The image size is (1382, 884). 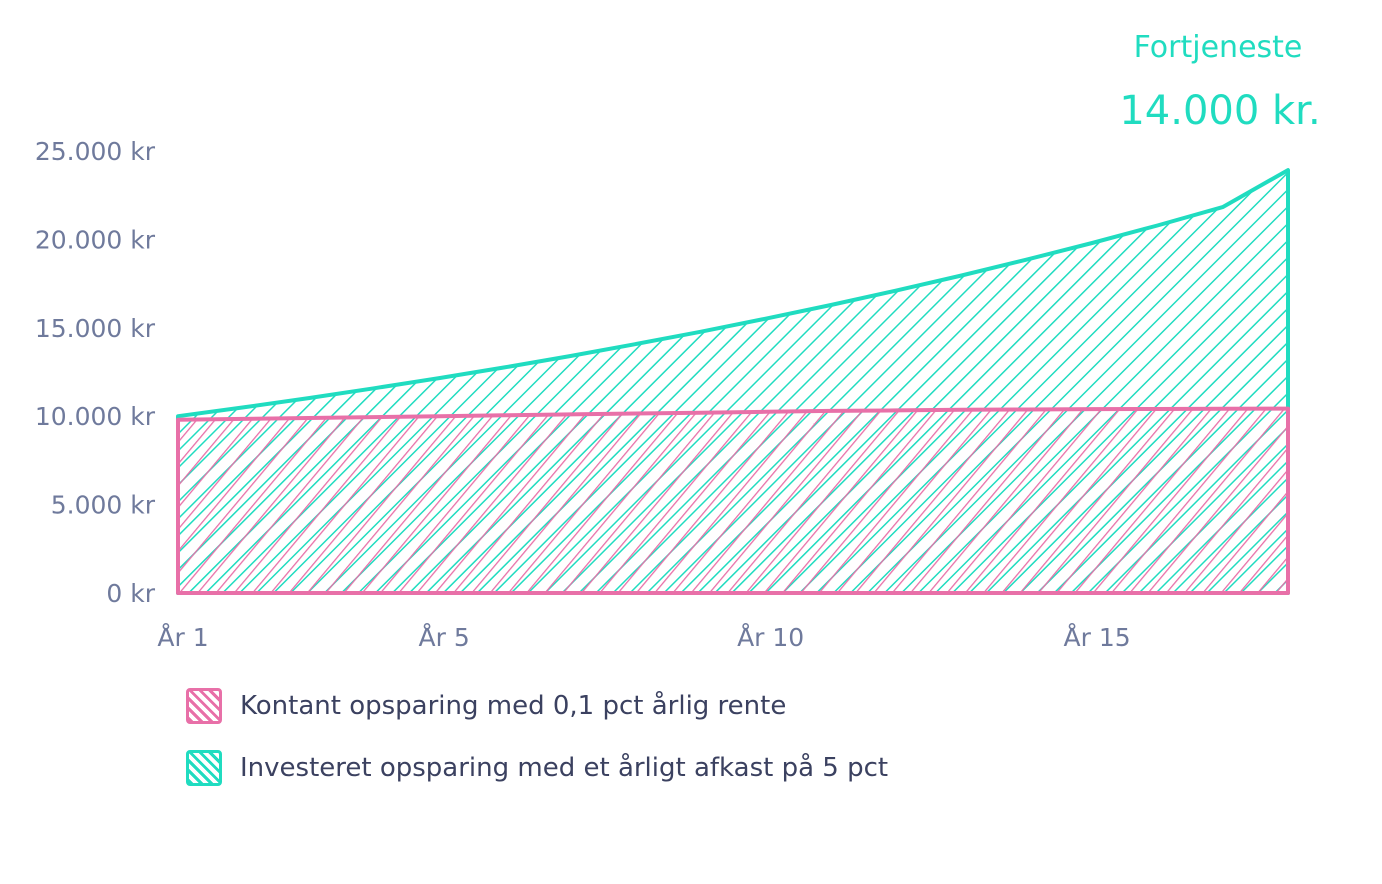 I want to click on x-tick-label: År 5, so click(x=444, y=637).